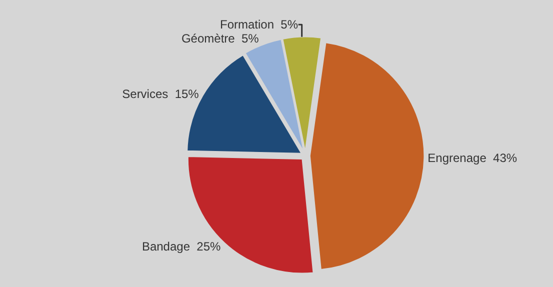 The width and height of the screenshot is (553, 287). What do you see at coordinates (161, 93) in the screenshot?
I see `slice-label: Services 15%` at bounding box center [161, 93].